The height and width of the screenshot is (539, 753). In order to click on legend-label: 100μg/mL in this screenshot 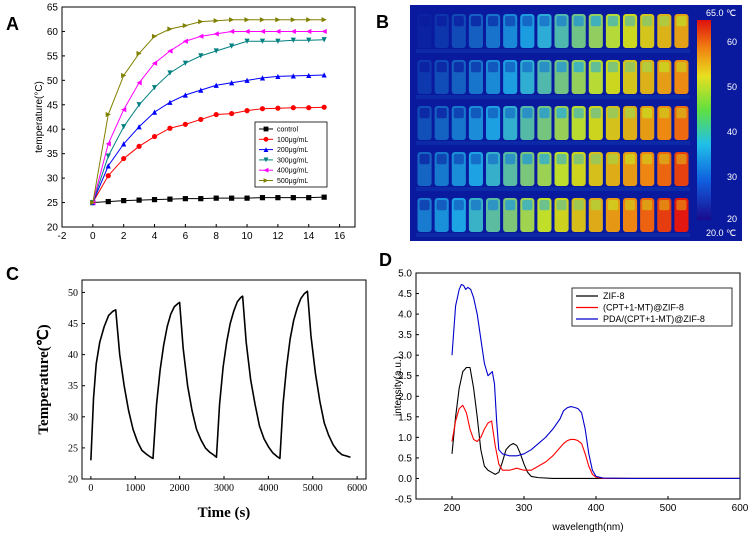, I will do `click(292, 140)`.